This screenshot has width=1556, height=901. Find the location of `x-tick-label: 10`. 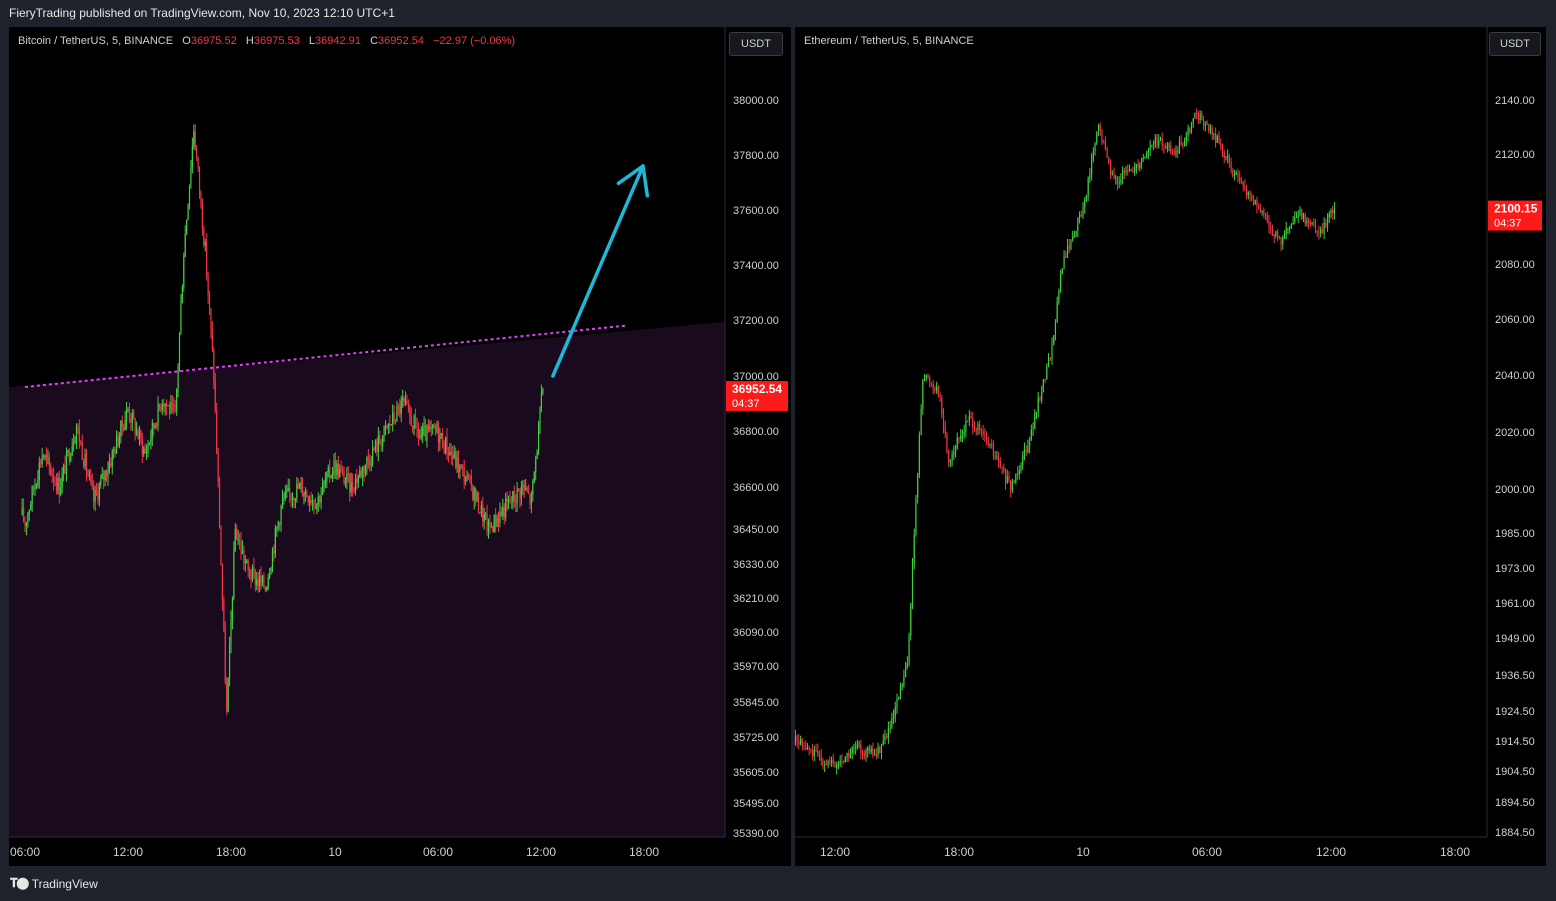

x-tick-label: 10 is located at coordinates (335, 852).